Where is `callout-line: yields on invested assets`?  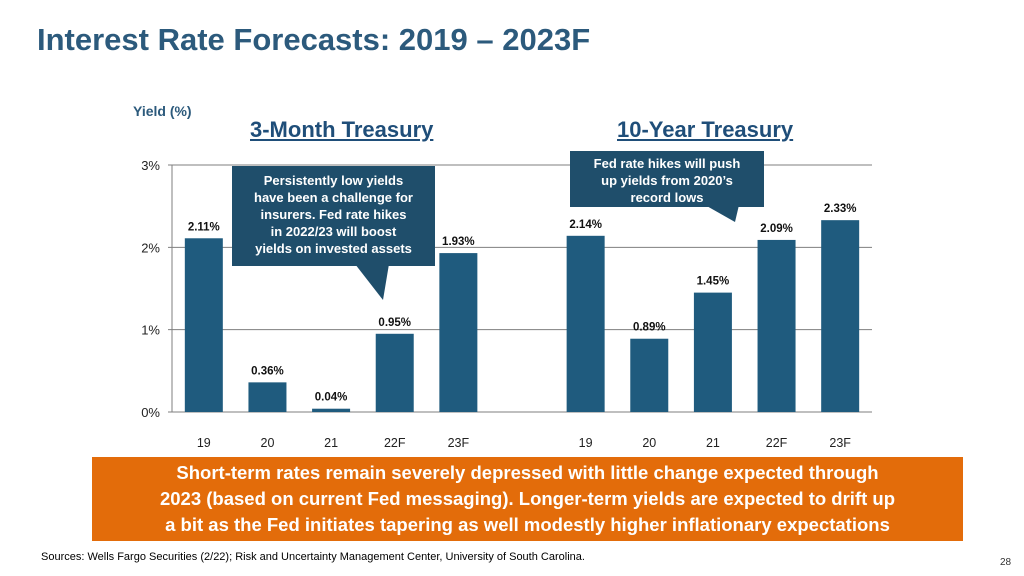
callout-line: yields on invested assets is located at coordinates (333, 248).